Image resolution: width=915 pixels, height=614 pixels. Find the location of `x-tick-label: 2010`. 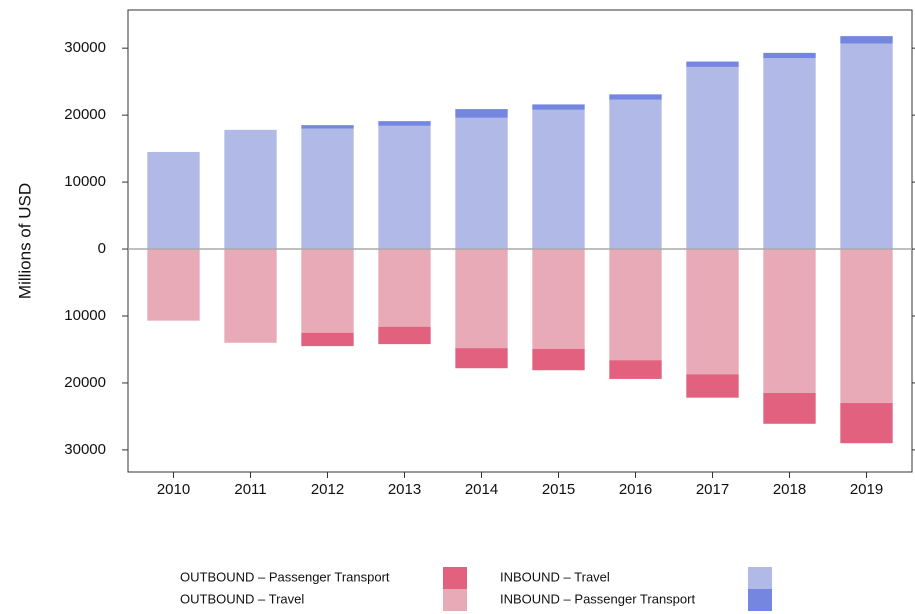

x-tick-label: 2010 is located at coordinates (173, 489).